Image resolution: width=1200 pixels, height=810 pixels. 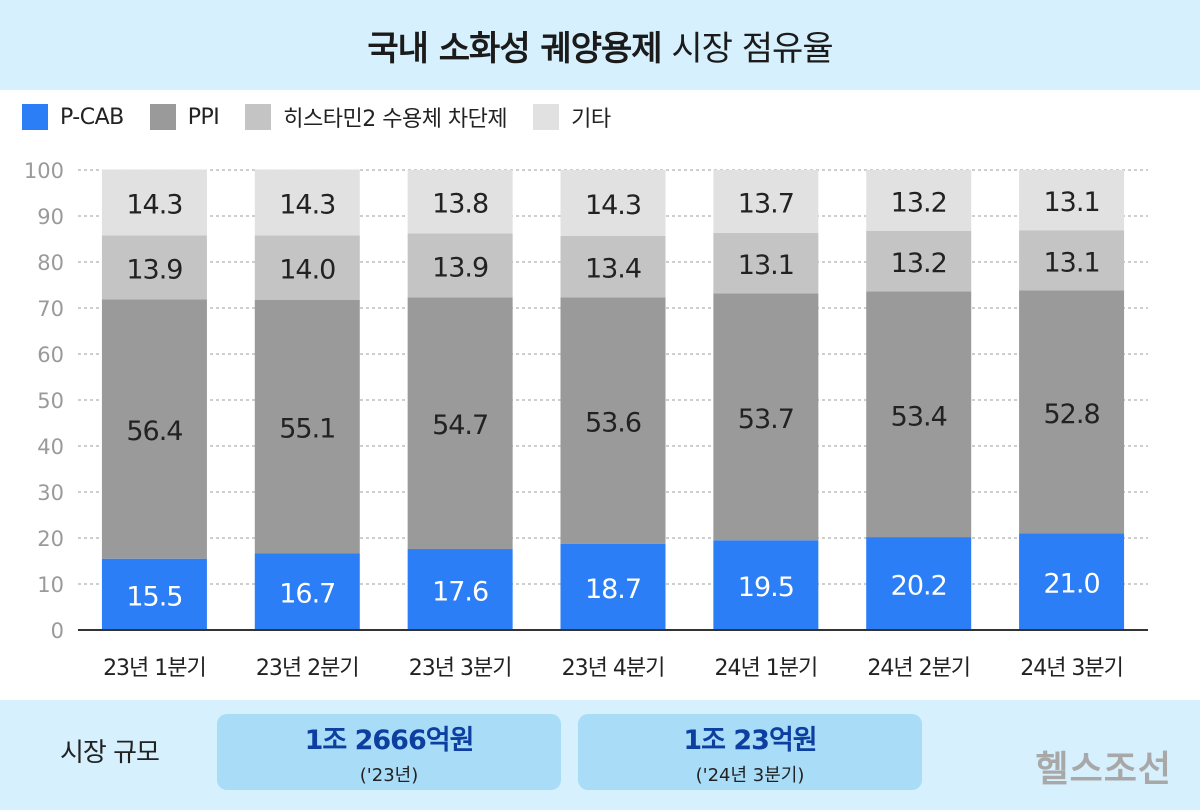 I want to click on legend-swatch-h2ra, so click(x=258, y=117).